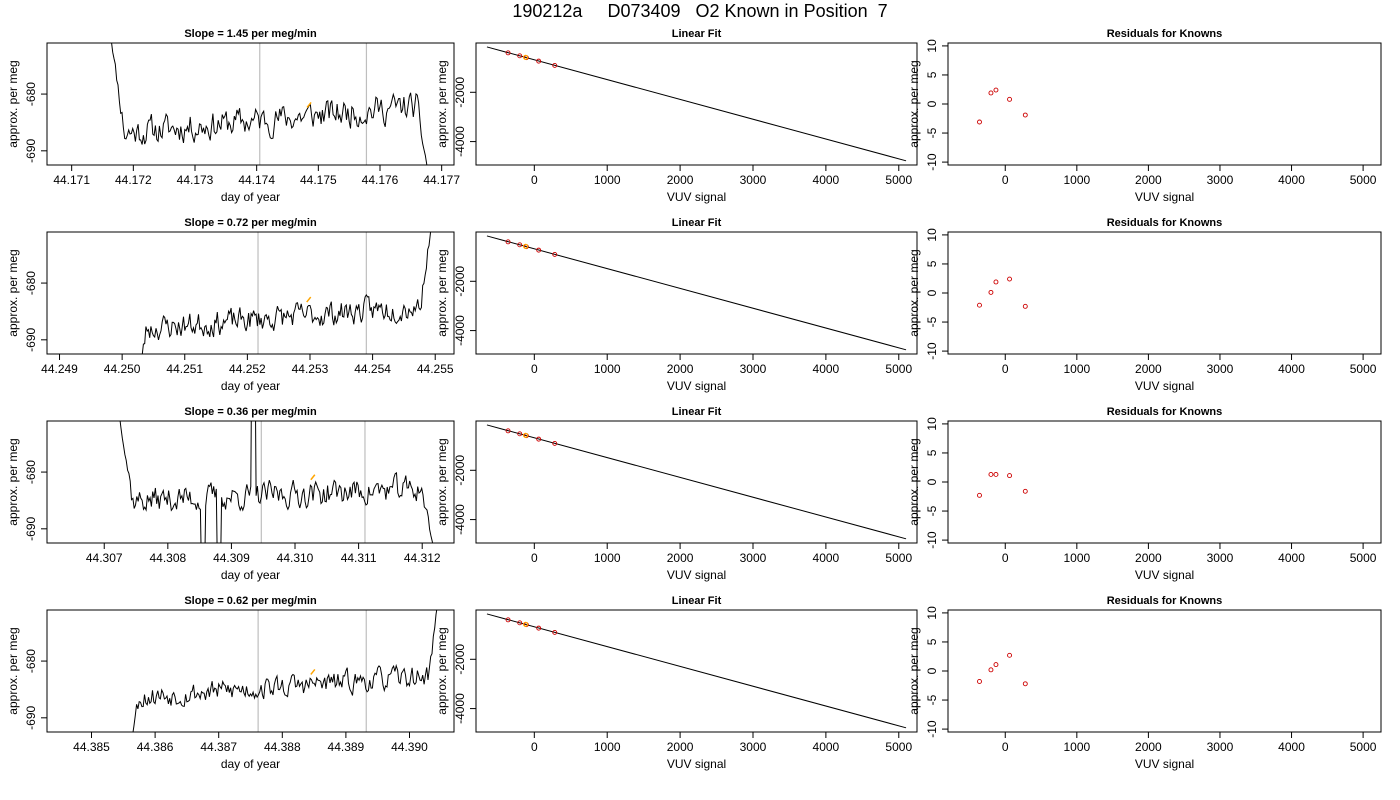 This screenshot has width=1400, height=800. Describe the element at coordinates (71, 180) in the screenshot. I see `x-tick-label: 44.171` at that location.